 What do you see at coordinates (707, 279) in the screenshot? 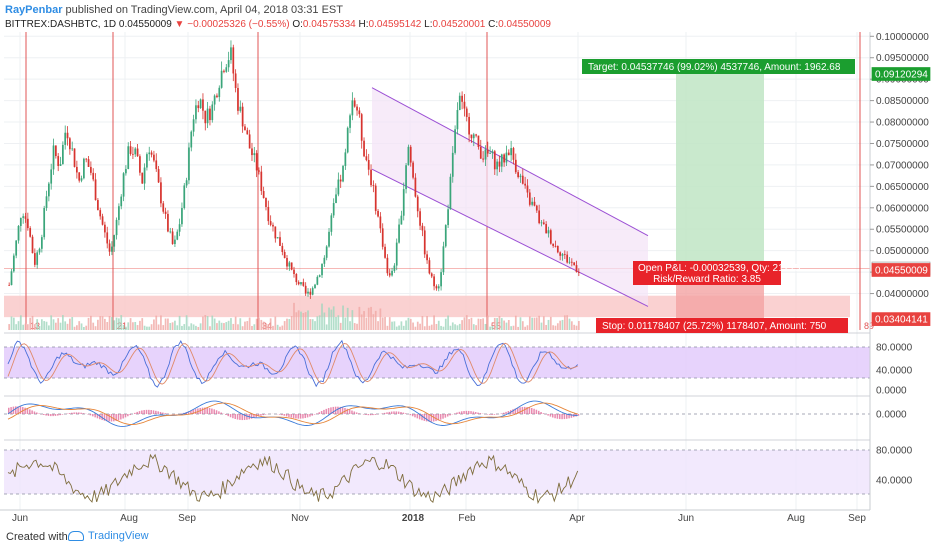
I see `rr-text: Risk/Reward Ratio: 3.85` at bounding box center [707, 279].